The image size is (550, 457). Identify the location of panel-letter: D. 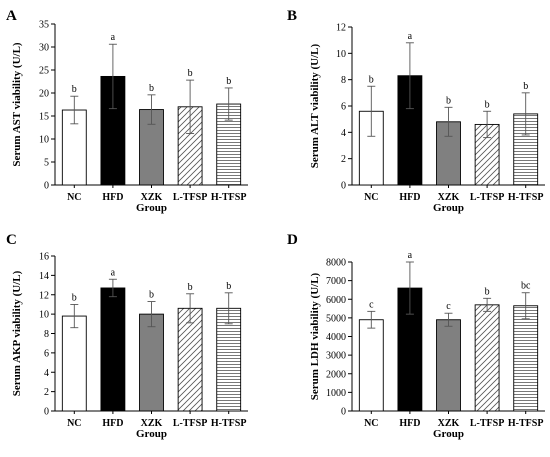
(292, 240).